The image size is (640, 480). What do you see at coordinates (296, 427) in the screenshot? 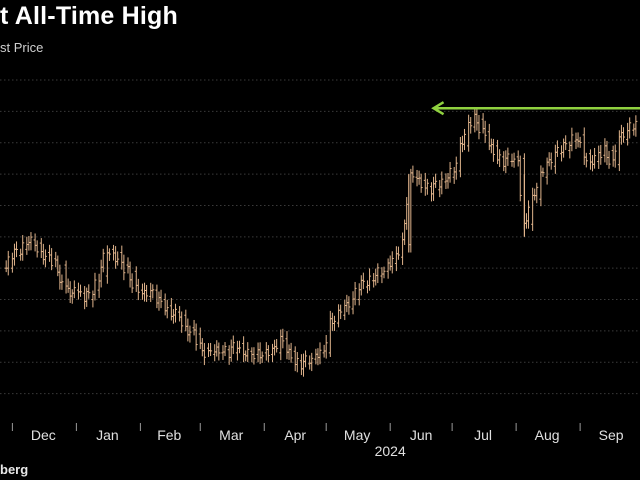
I see `month-ticks` at bounding box center [296, 427].